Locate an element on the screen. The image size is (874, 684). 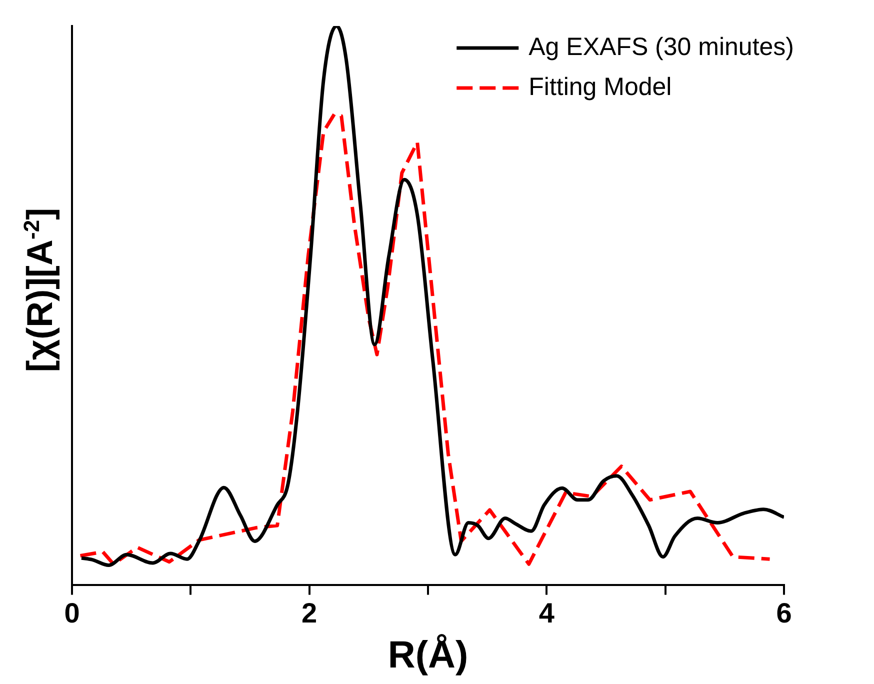
x-tick-label: 2 is located at coordinates (310, 612).